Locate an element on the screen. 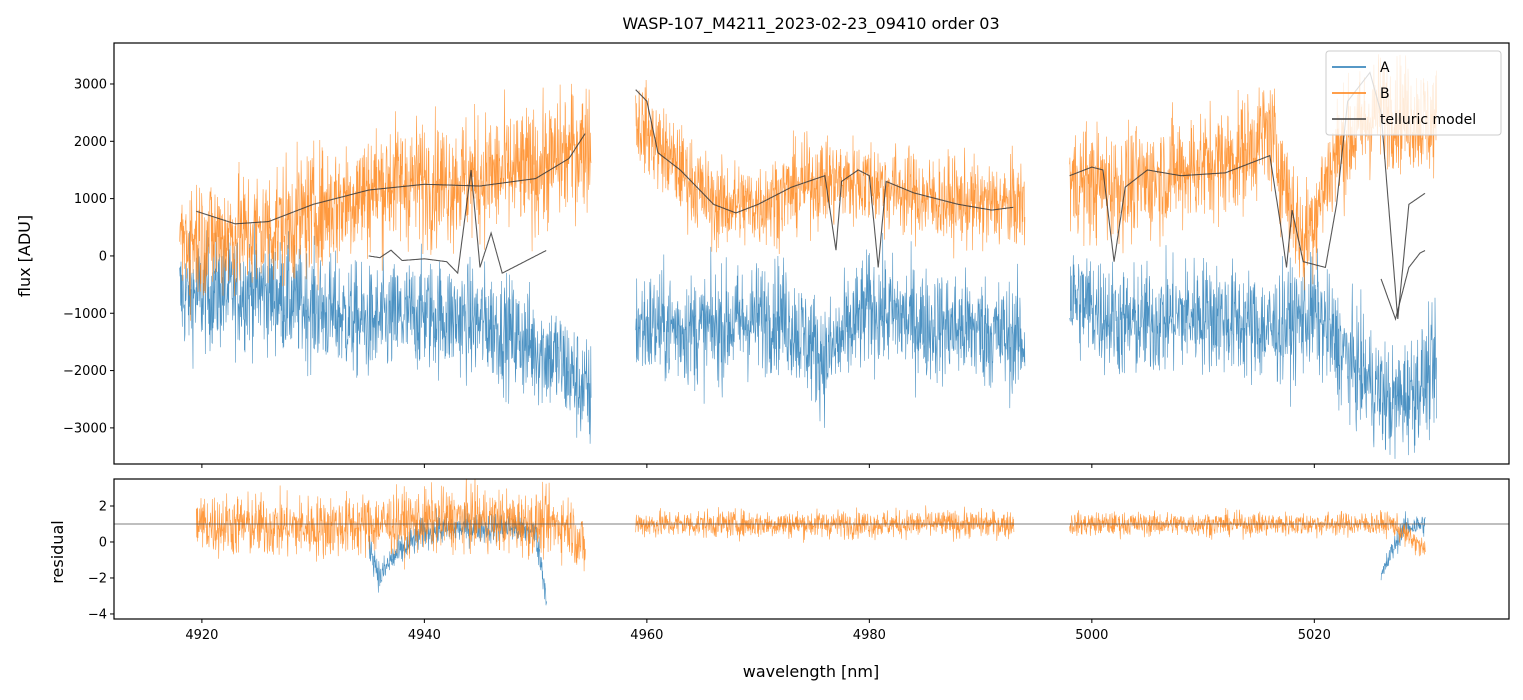 The width and height of the screenshot is (1523, 700). x-tick-label: 5020 is located at coordinates (1314, 635).